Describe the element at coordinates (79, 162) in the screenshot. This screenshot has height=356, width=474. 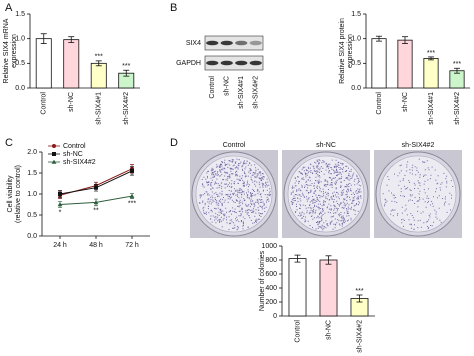
I see `legend-label: sh-SIX4#2` at that location.